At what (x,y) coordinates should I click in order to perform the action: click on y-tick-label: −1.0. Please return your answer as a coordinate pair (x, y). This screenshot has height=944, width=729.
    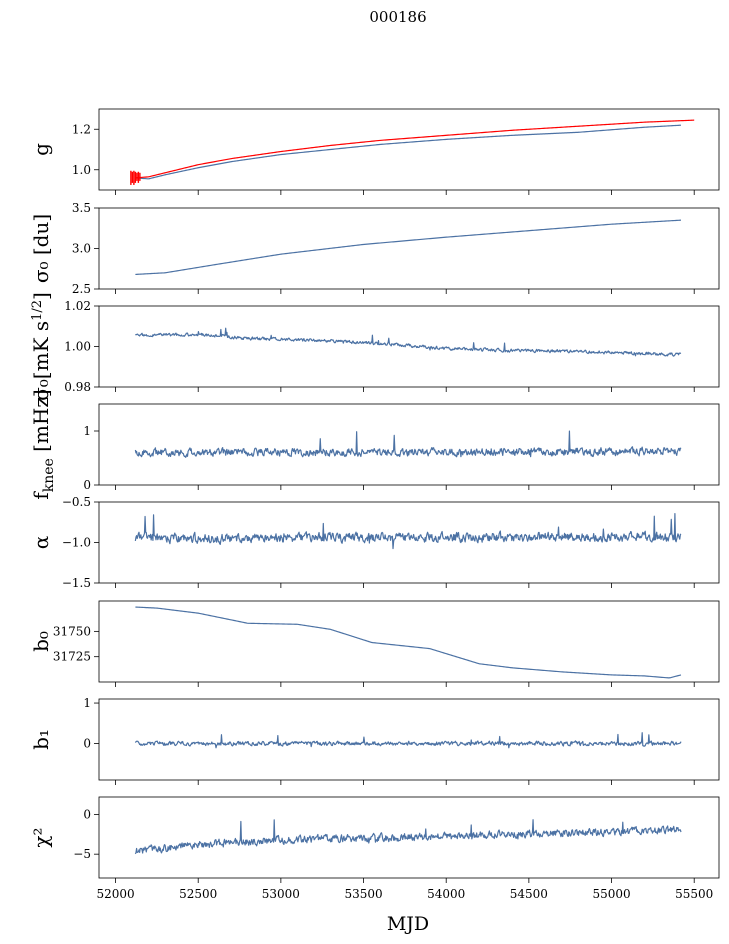
    Looking at the image, I should click on (76, 543).